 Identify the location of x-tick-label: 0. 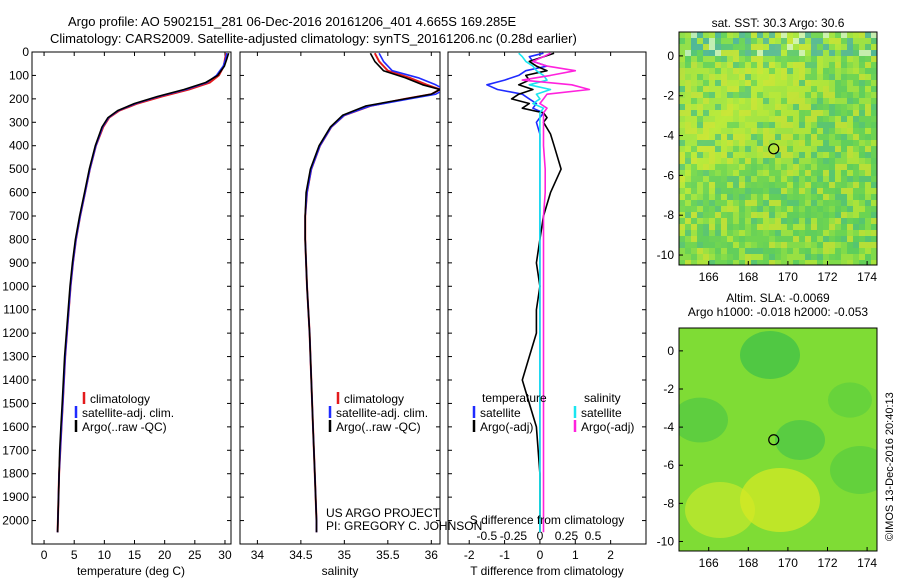
(540, 555).